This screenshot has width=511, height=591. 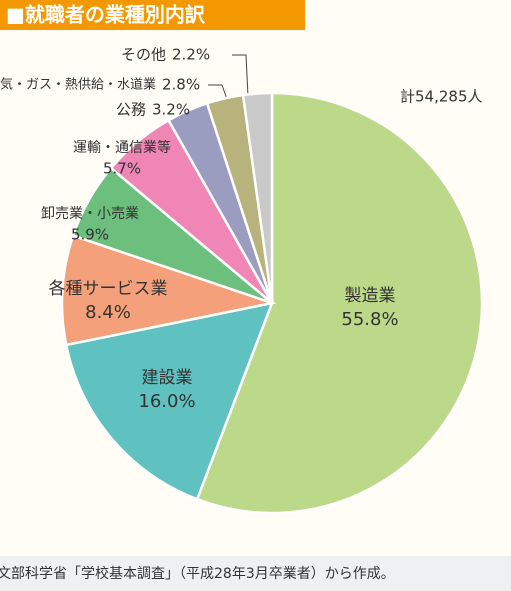 I want to click on value-label: 5.9%, so click(x=90, y=235).